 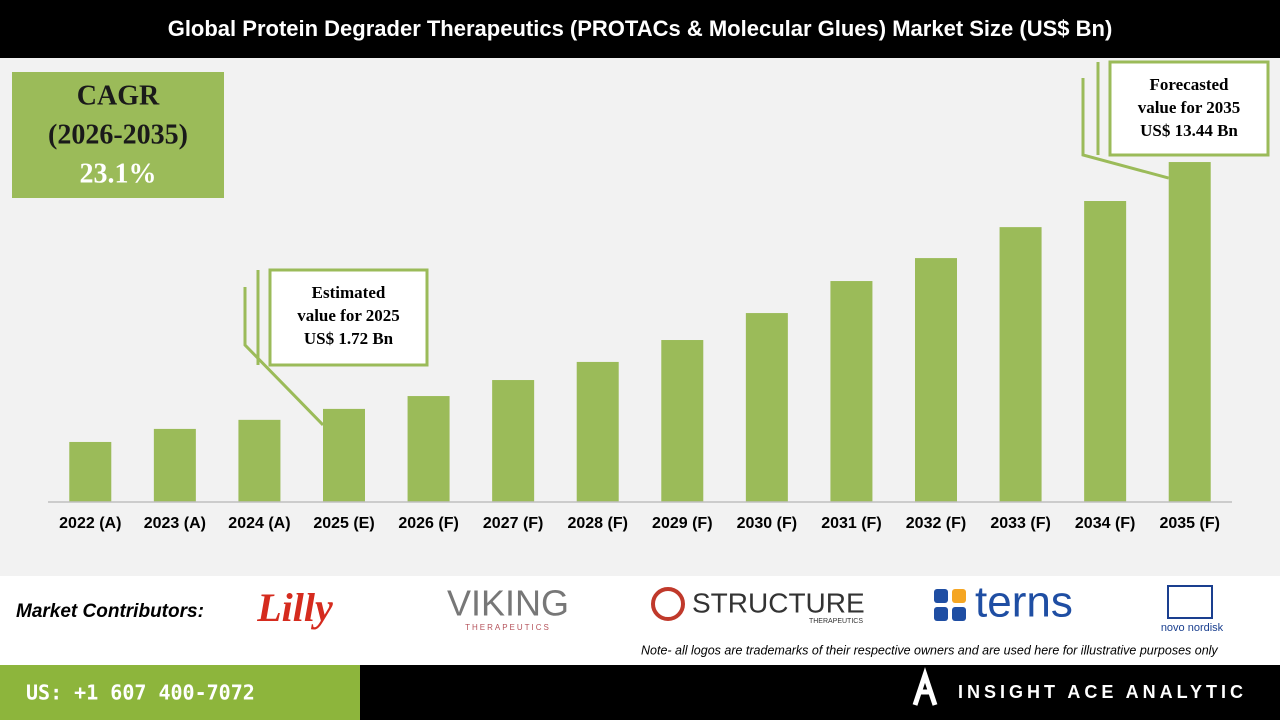 I want to click on annotation-text: Estimated, so click(x=349, y=292).